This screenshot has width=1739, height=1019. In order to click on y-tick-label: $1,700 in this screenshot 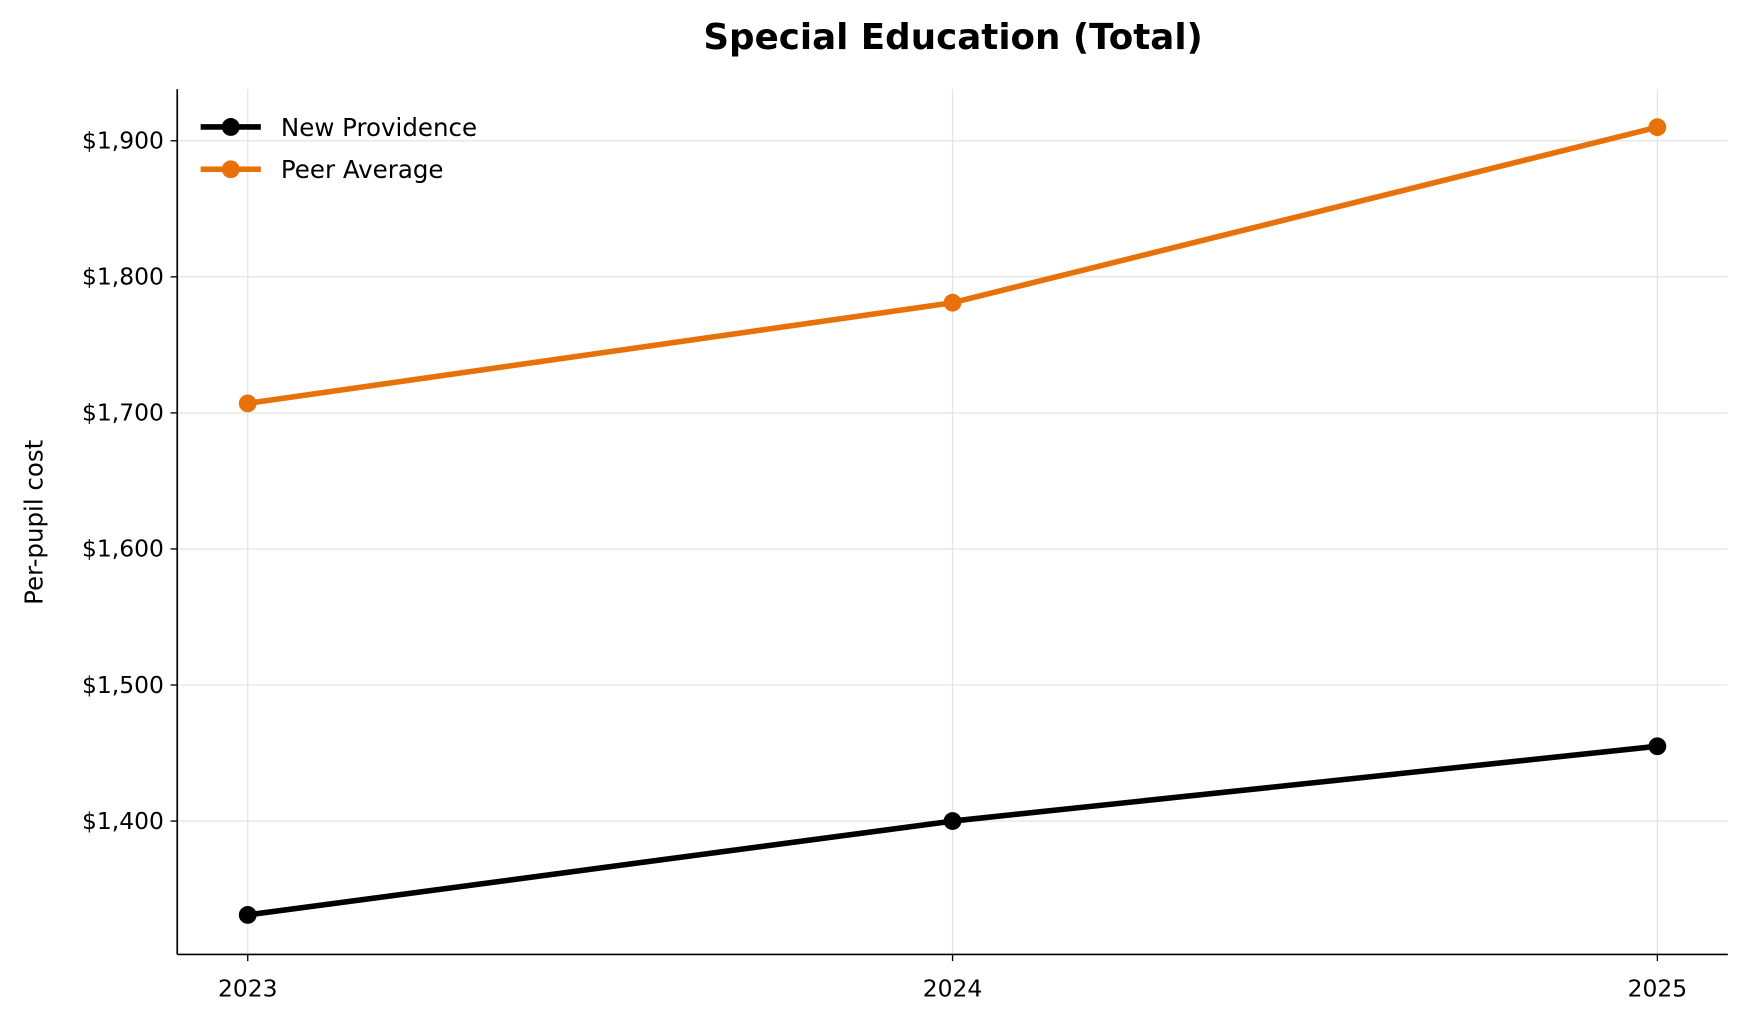, I will do `click(123, 413)`.